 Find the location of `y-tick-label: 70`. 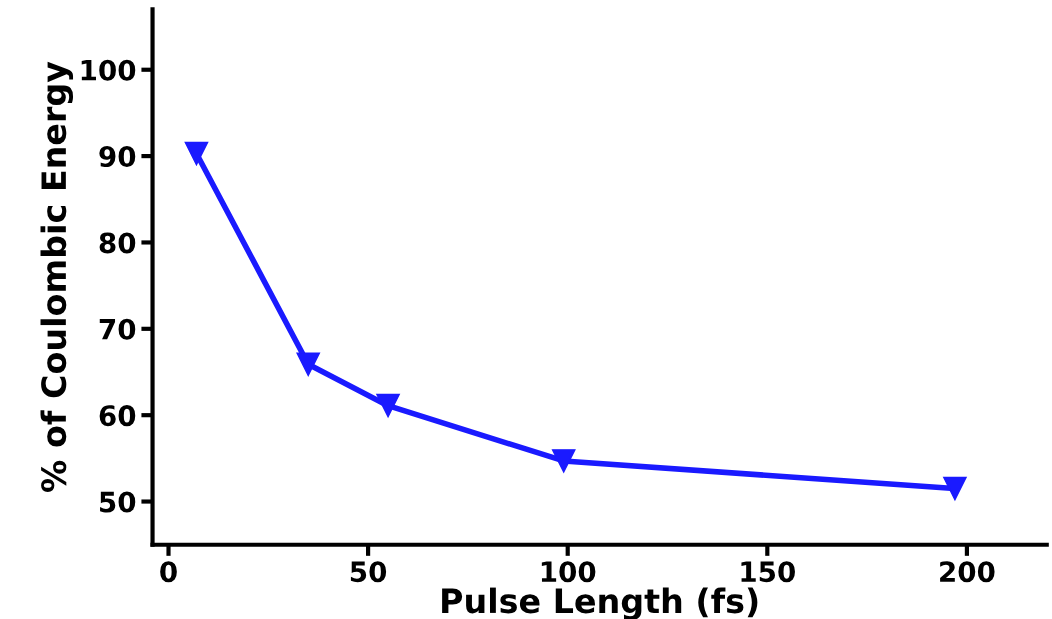

y-tick-label: 70 is located at coordinates (117, 329).